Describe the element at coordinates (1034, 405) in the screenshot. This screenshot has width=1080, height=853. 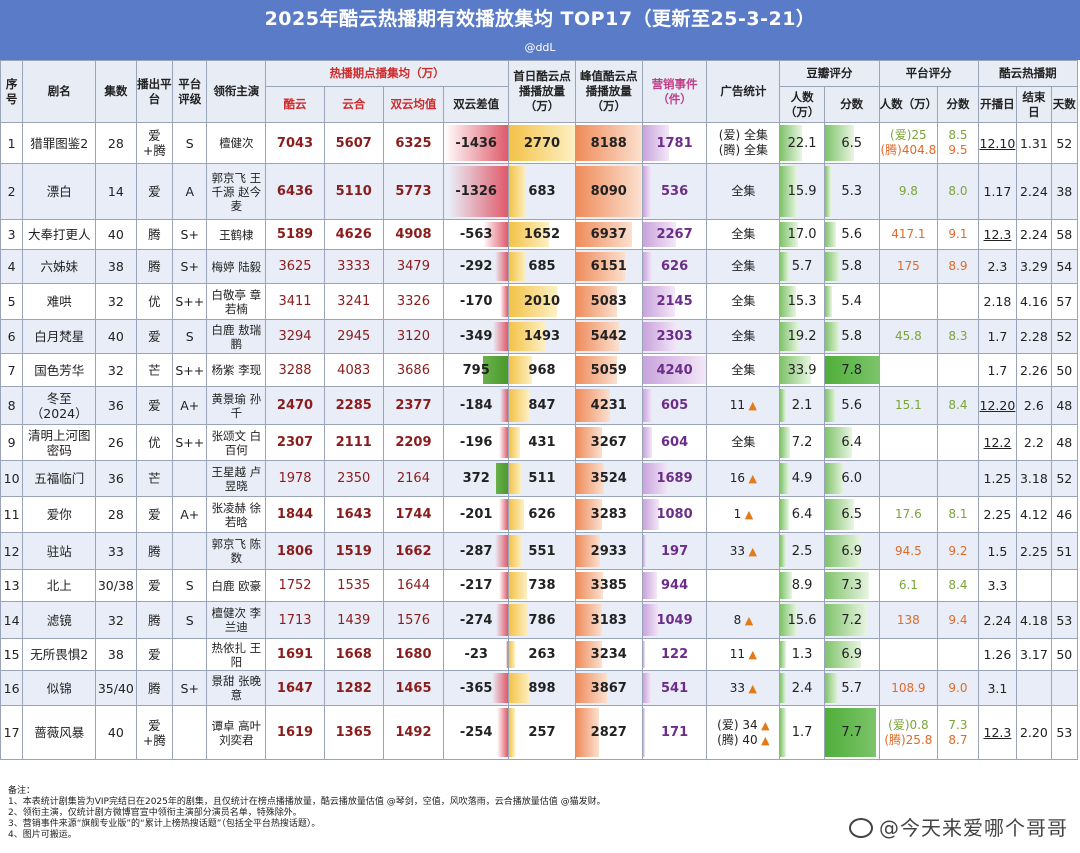
I see `end-date-cell: 2.6` at that location.